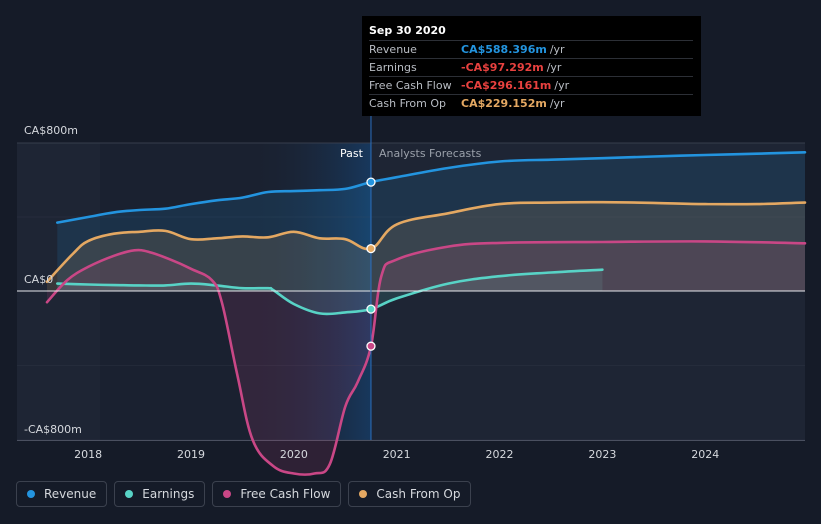 Image resolution: width=821 pixels, height=524 pixels. What do you see at coordinates (705, 454) in the screenshot?
I see `x-tick-label: 2024` at bounding box center [705, 454].